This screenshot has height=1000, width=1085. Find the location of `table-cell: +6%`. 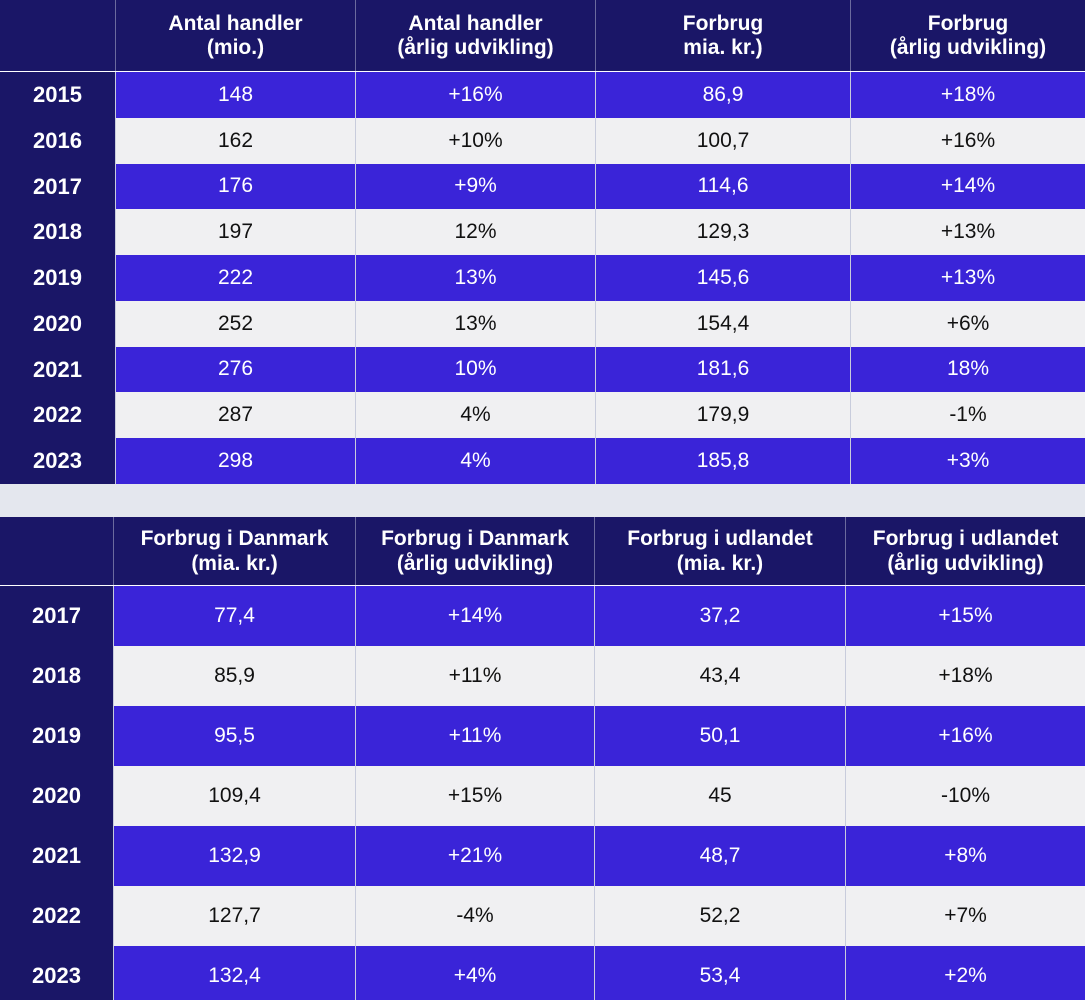

table-cell: +6% is located at coordinates (967, 323).